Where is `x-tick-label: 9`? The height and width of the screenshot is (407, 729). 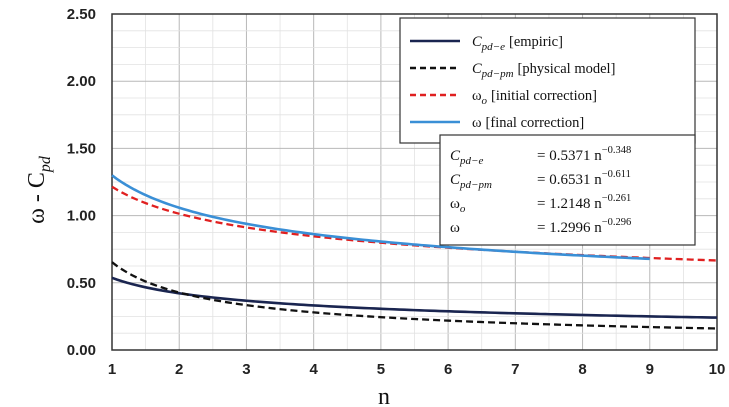 x-tick-label: 9 is located at coordinates (650, 369).